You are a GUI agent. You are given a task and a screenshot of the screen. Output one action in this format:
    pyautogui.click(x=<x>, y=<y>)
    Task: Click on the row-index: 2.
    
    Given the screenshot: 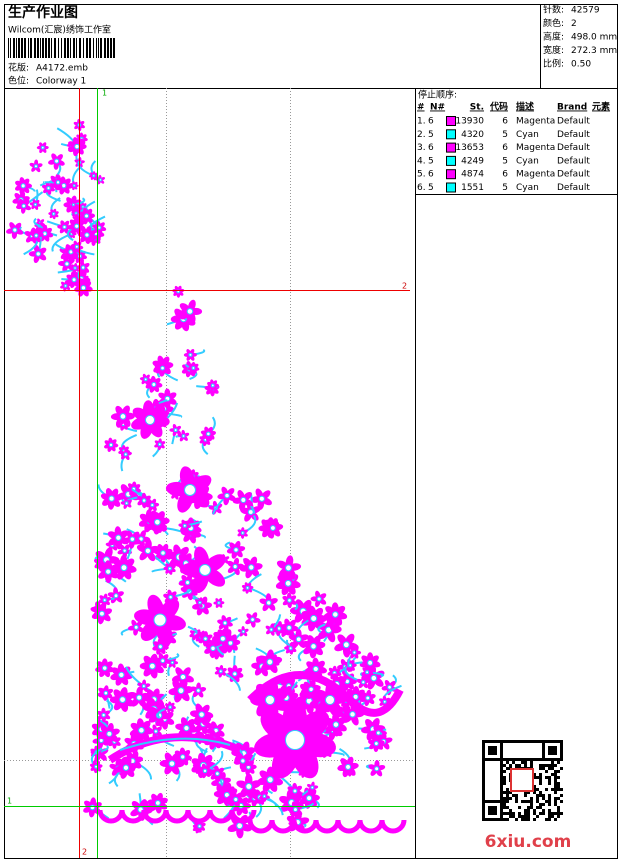 What is the action you would take?
    pyautogui.click(x=421, y=135)
    